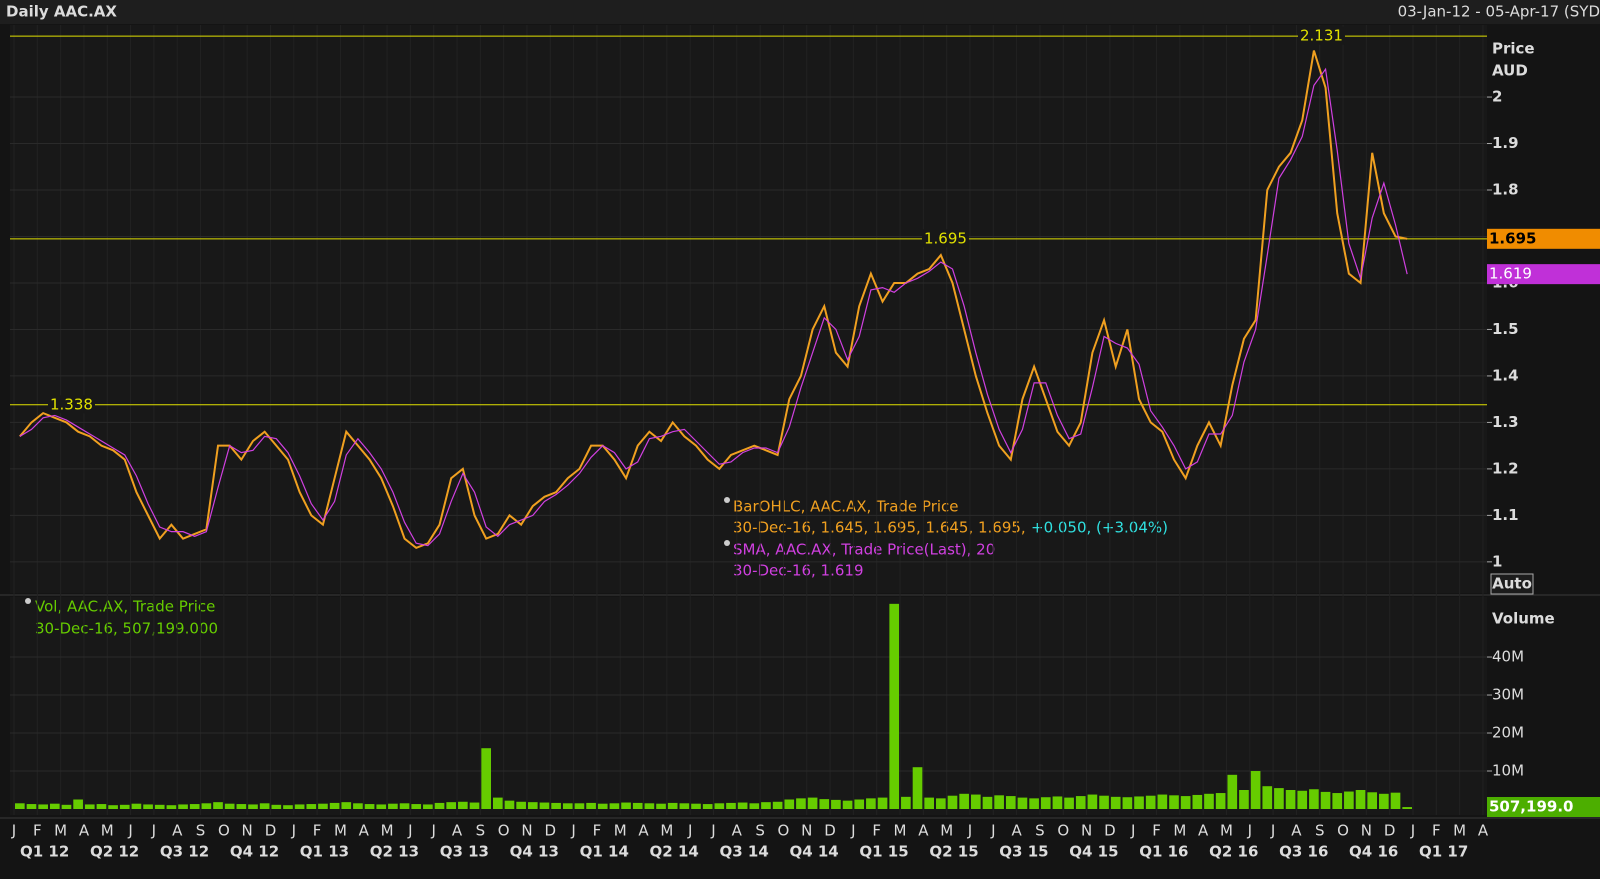 This screenshot has width=1600, height=879. What do you see at coordinates (1505, 143) in the screenshot?
I see `y-tick-label: 1.9` at bounding box center [1505, 143].